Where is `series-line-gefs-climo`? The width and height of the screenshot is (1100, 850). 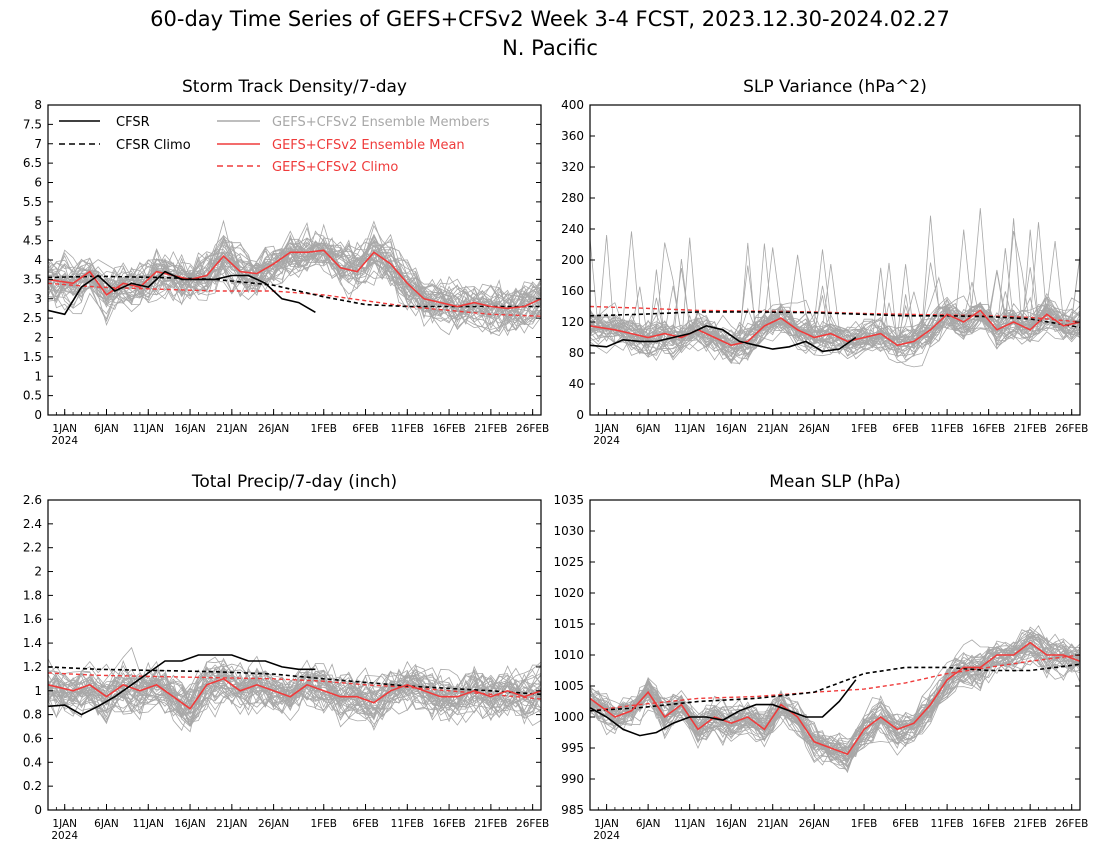 series-line-gefs-climo is located at coordinates (294, 299).